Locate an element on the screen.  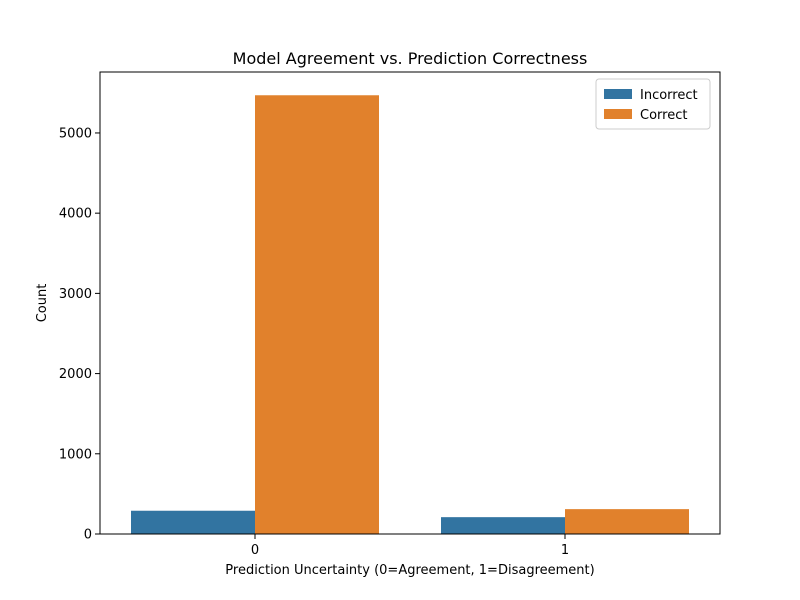
x-tick-label: 0 is located at coordinates (255, 550).